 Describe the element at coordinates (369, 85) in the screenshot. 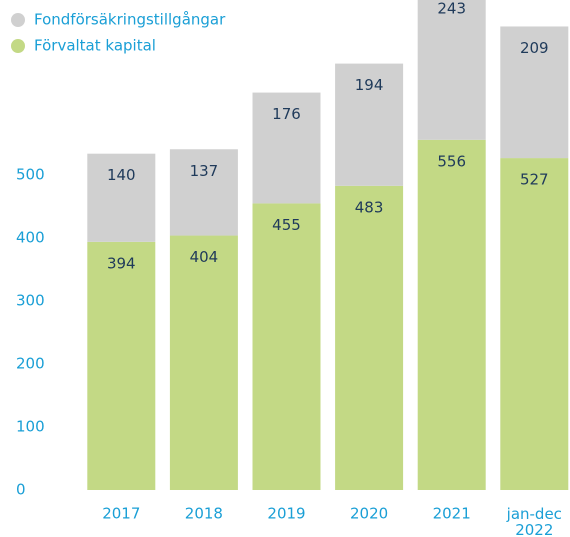

I see `value-label: 194` at that location.